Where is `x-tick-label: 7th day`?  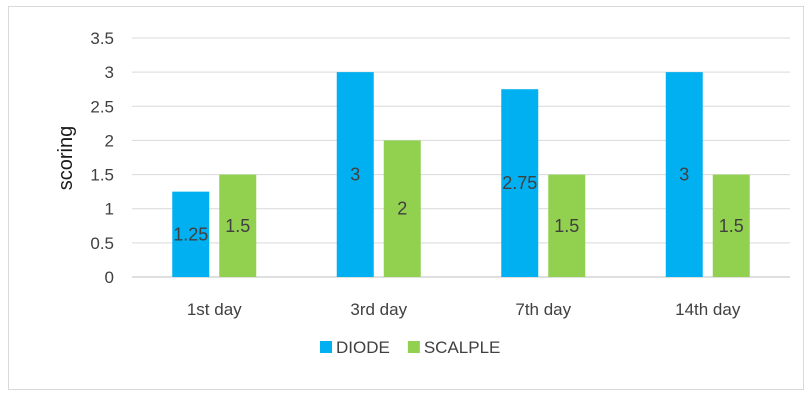
x-tick-label: 7th day is located at coordinates (543, 309).